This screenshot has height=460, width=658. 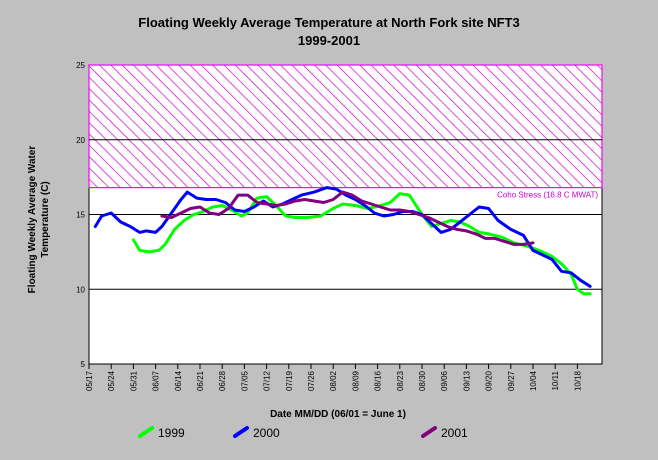 What do you see at coordinates (466, 380) in the screenshot?
I see `x-tick-label: 09/13` at bounding box center [466, 380].